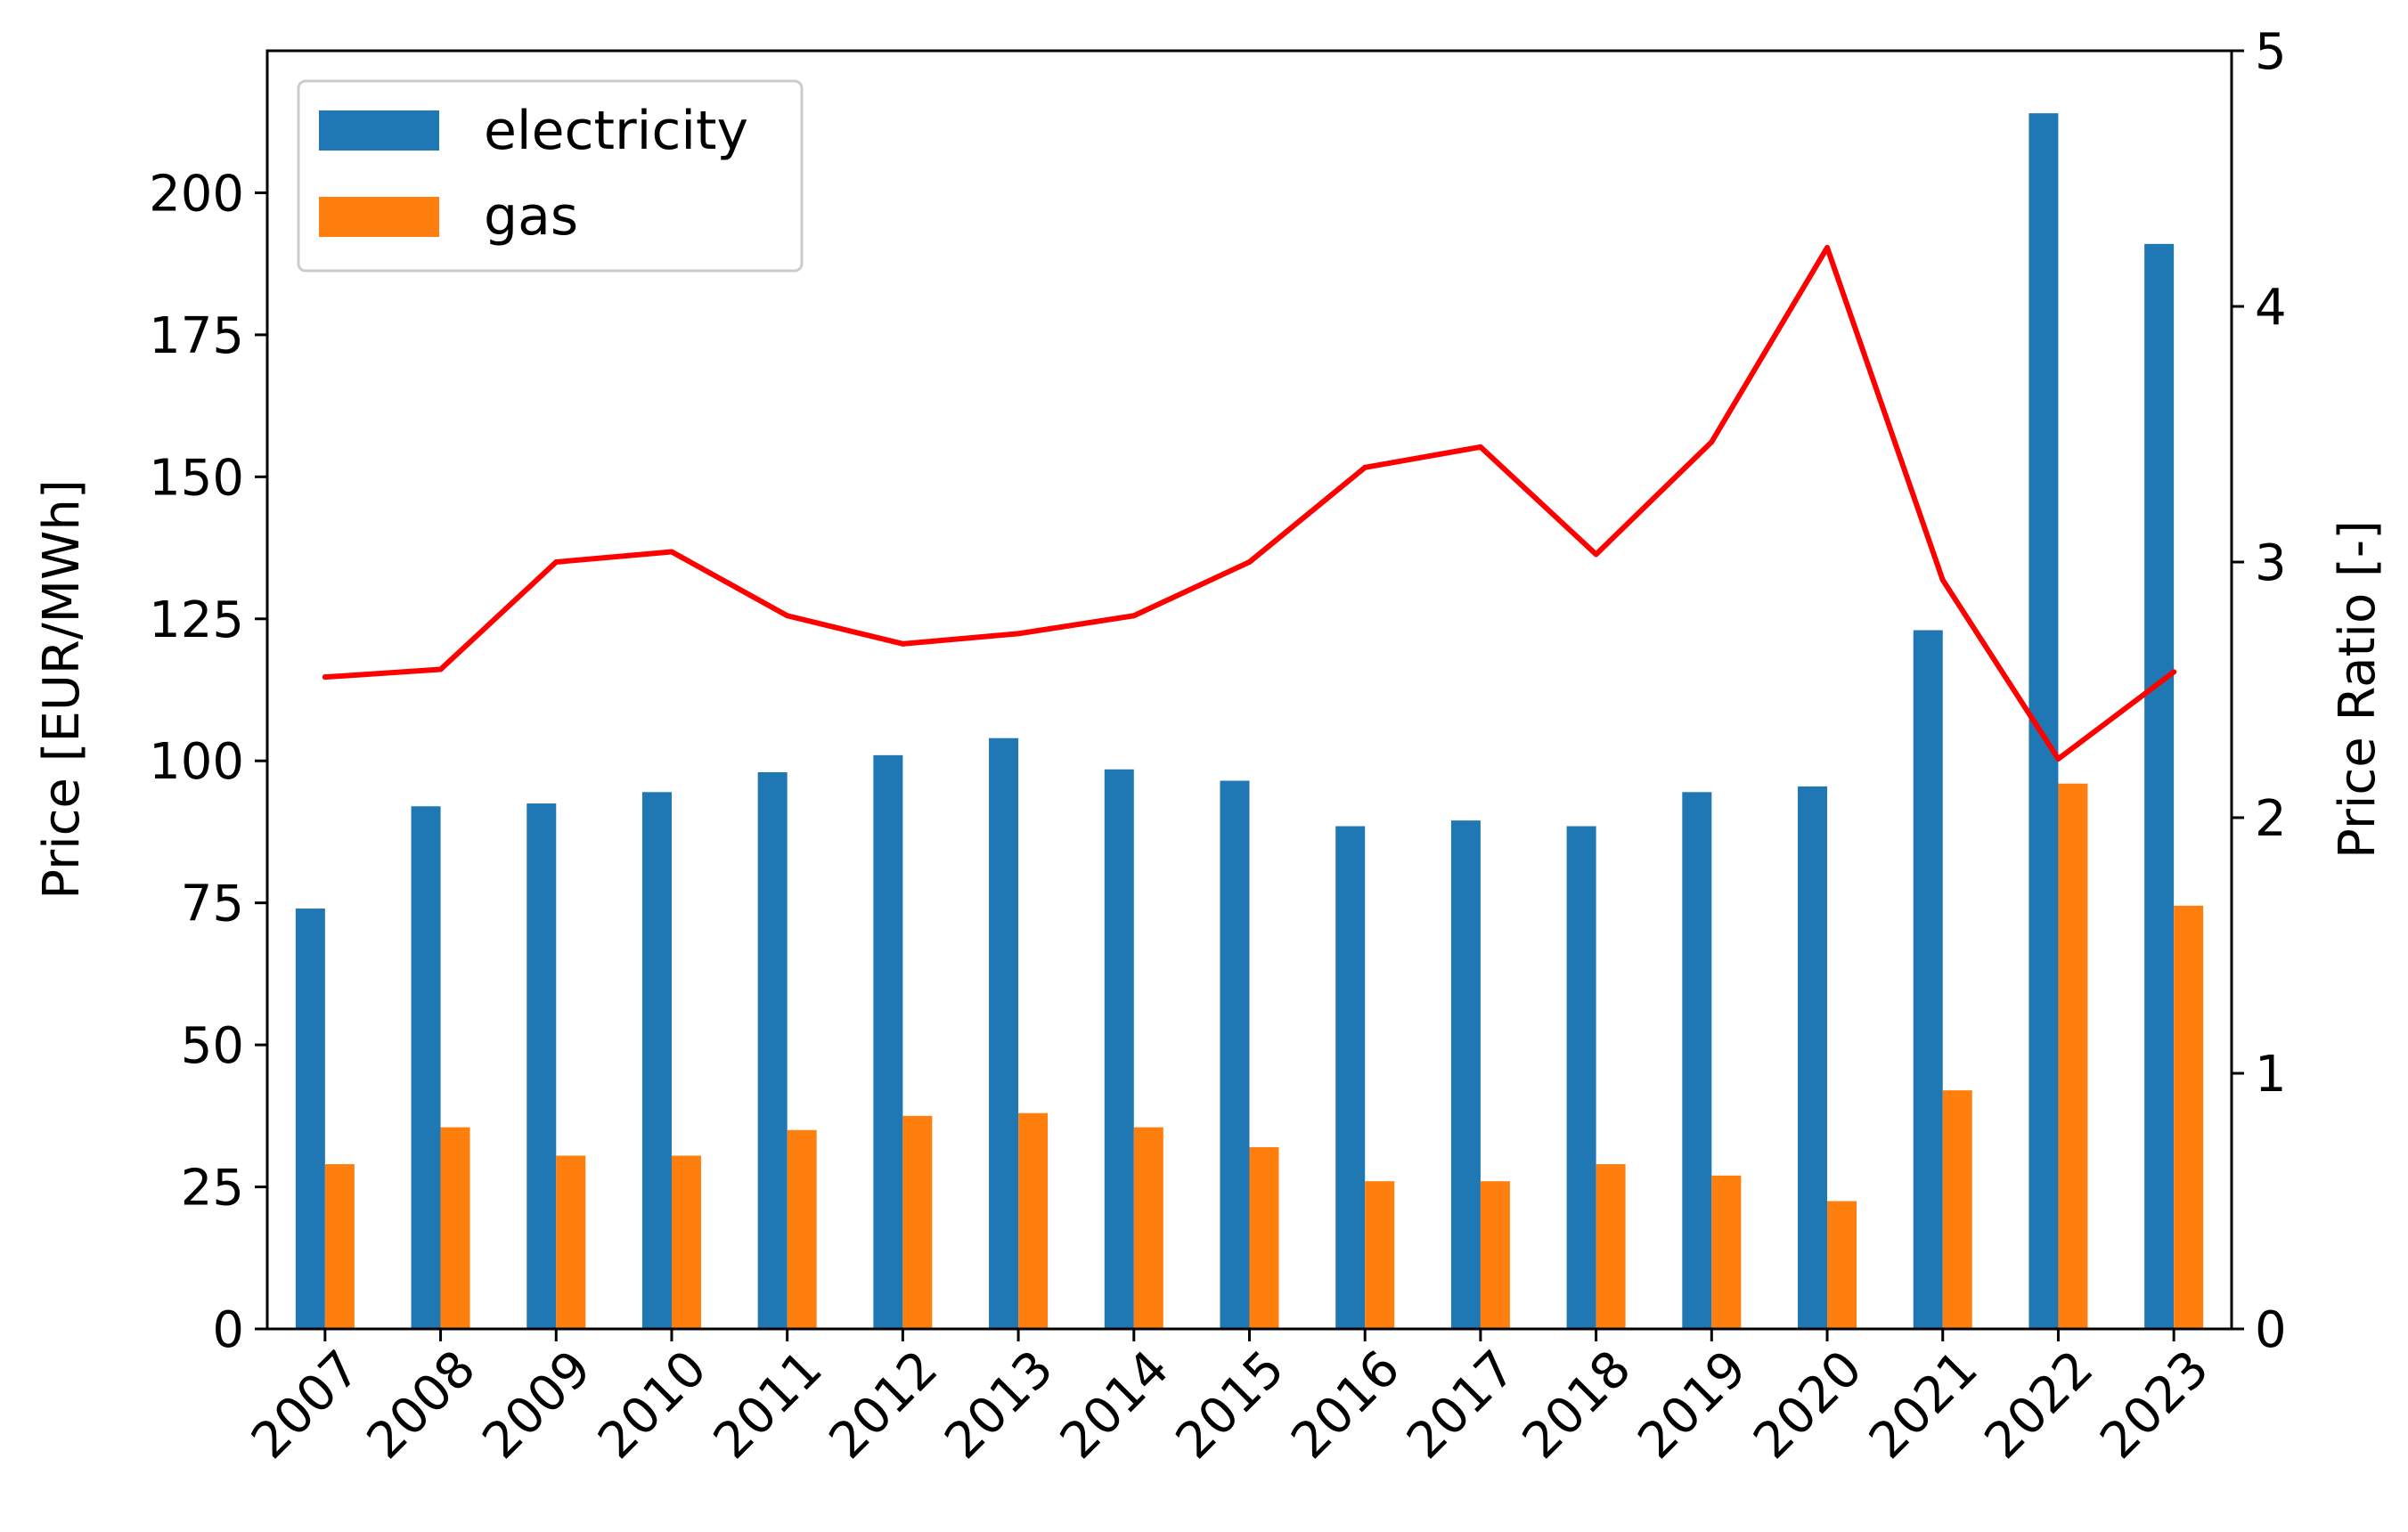  I want to click on x-tick-label-2018: 2018, so click(1577, 1405).